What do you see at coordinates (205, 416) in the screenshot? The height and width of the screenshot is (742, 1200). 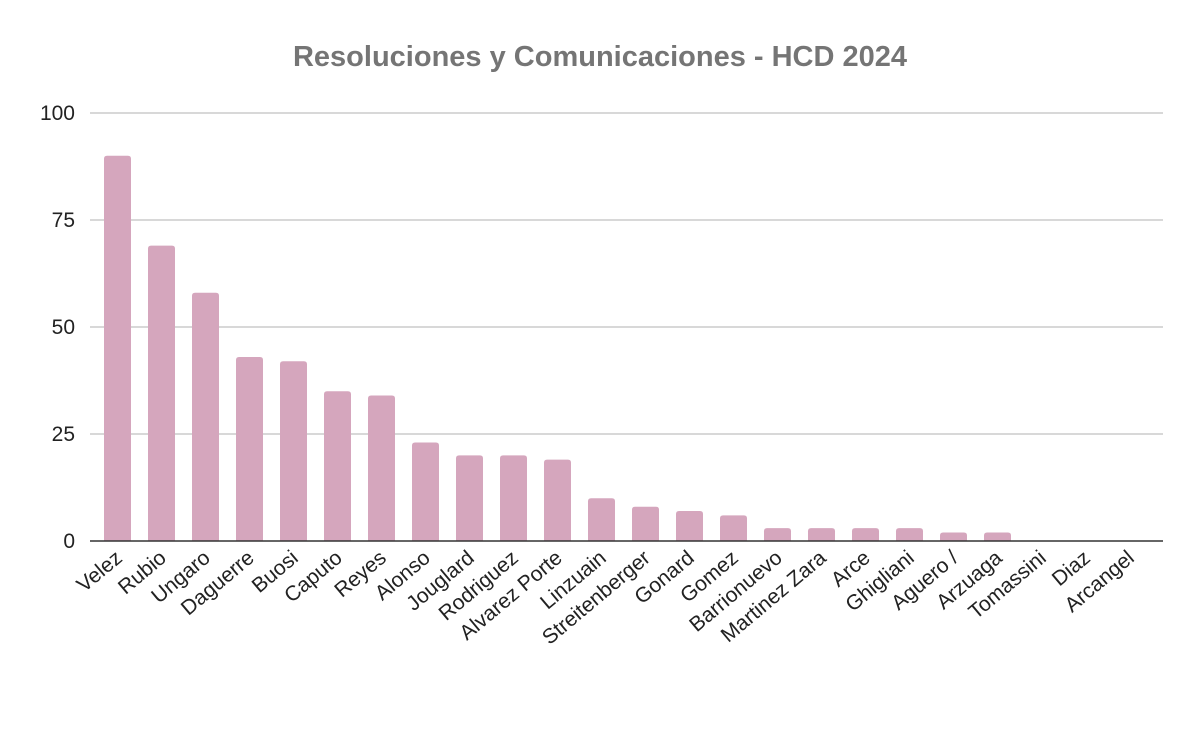 I see `bar-ungaro` at bounding box center [205, 416].